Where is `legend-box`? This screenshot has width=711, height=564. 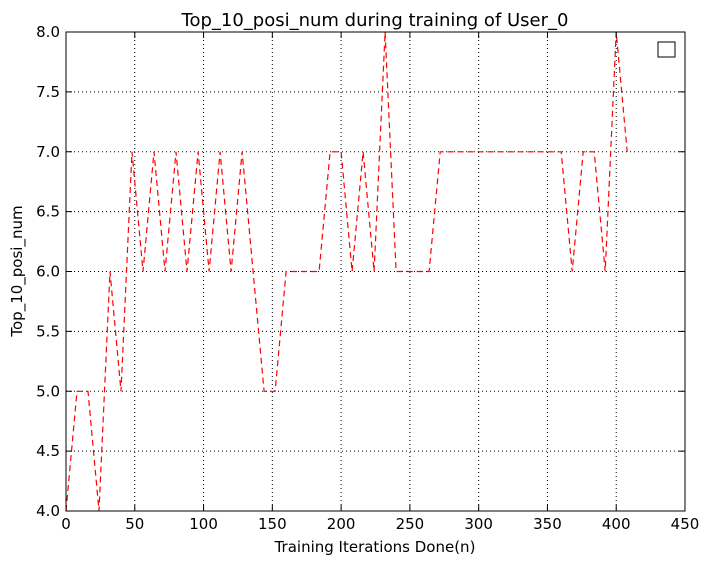
legend-box is located at coordinates (666, 49).